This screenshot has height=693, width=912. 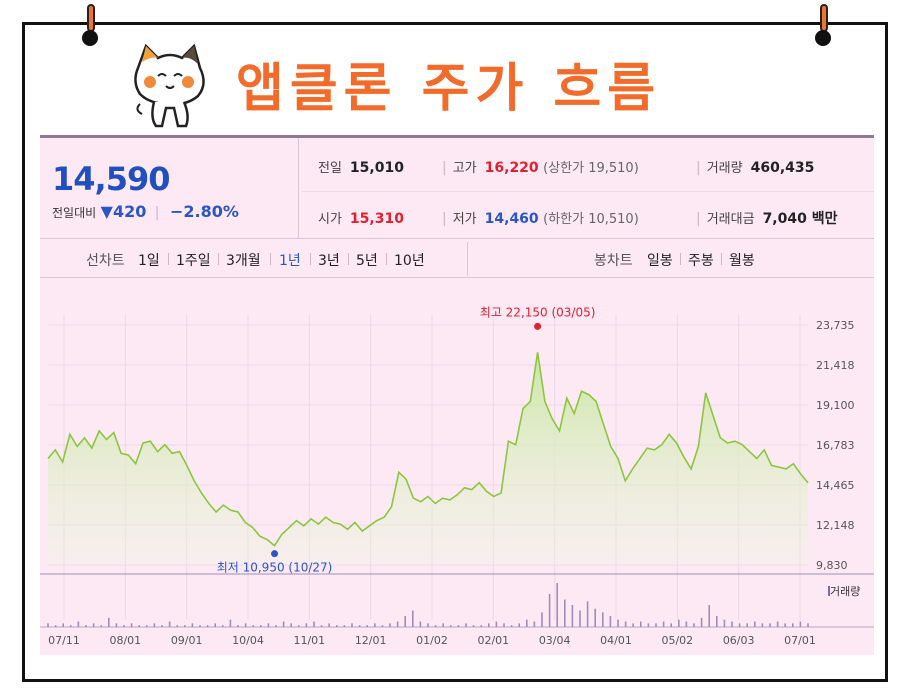 What do you see at coordinates (290, 261) in the screenshot?
I see `period-1y: 1년` at bounding box center [290, 261].